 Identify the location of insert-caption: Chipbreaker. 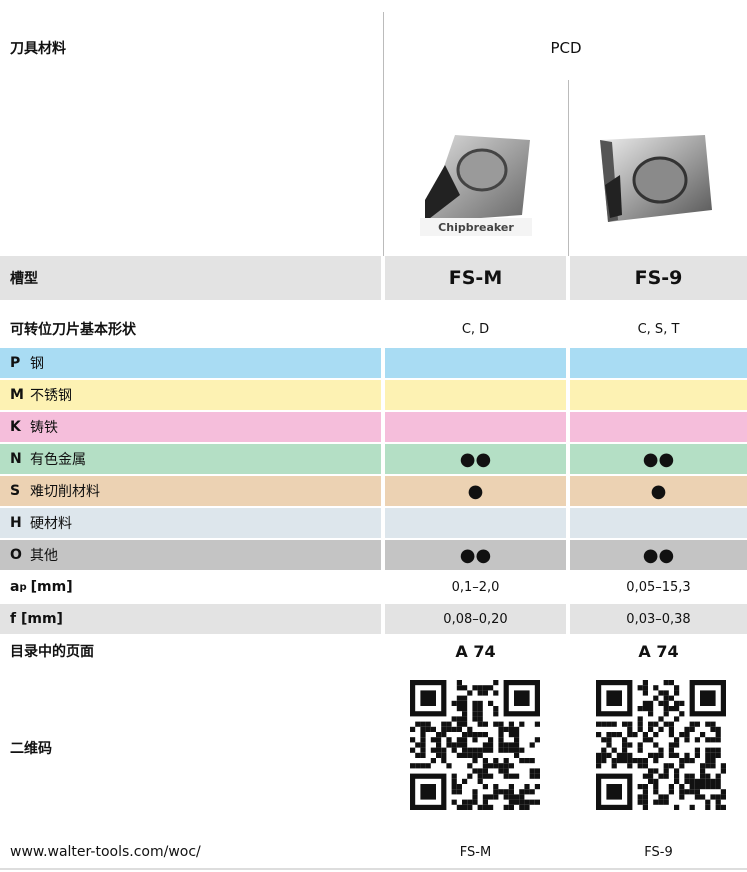
(476, 227).